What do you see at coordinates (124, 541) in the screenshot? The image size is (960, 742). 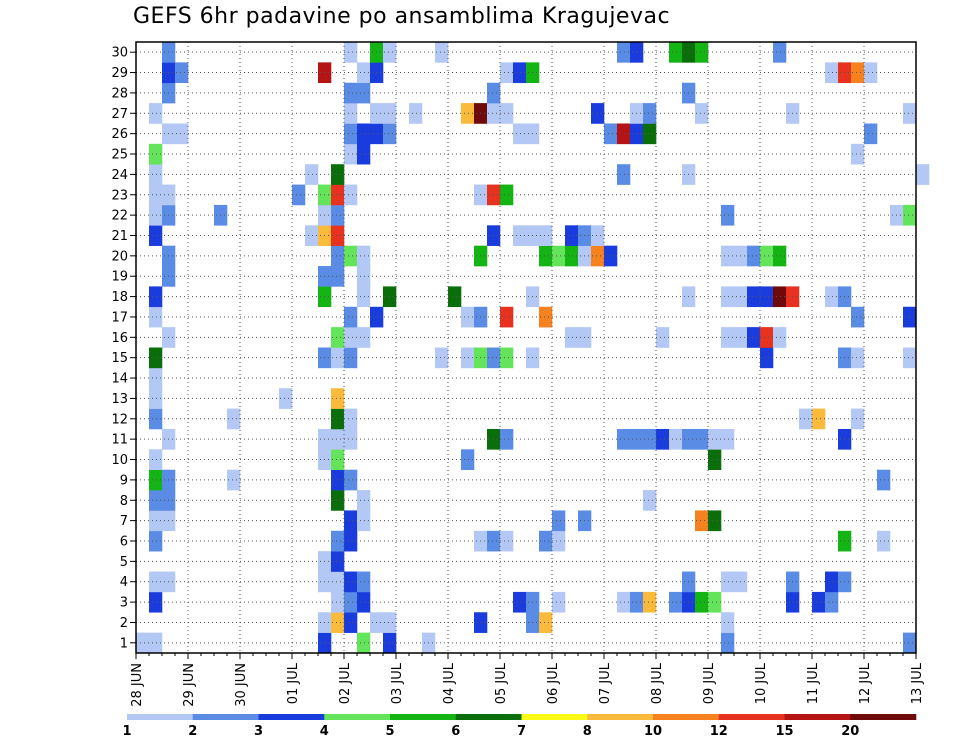 I see `y-tick-label: 6` at bounding box center [124, 541].